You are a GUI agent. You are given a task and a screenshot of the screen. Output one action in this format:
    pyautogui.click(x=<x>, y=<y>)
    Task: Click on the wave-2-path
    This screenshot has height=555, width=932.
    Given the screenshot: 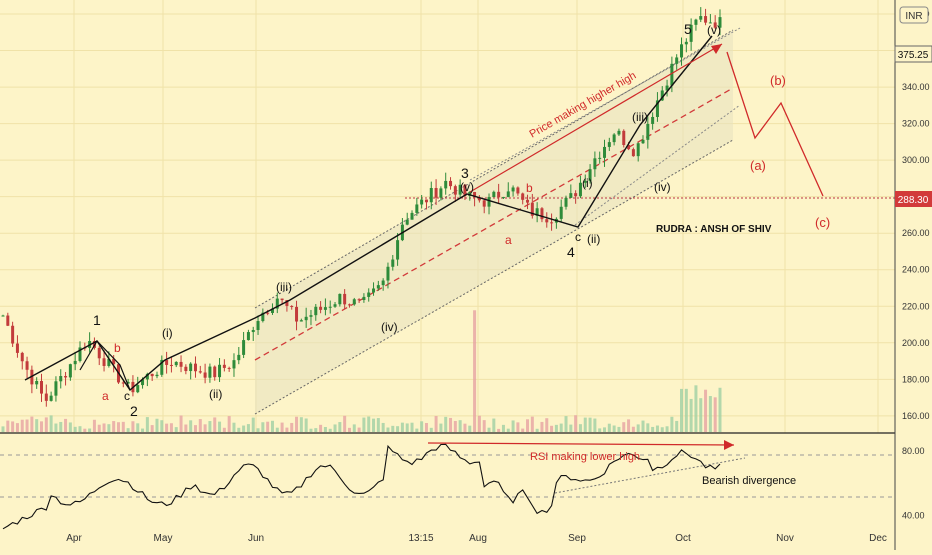 What is the action you would take?
    pyautogui.click(x=105, y=365)
    